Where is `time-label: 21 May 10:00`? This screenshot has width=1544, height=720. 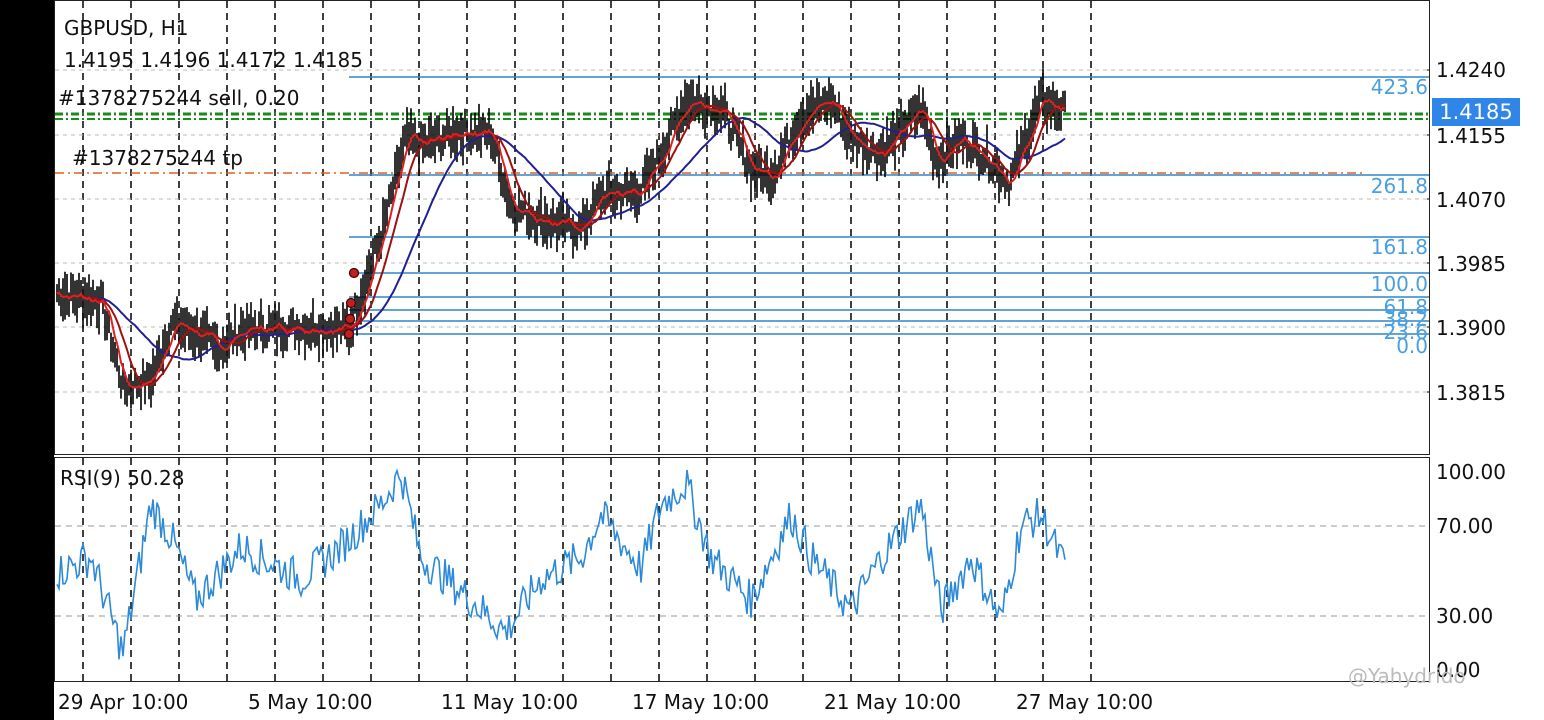
time-label: 21 May 10:00 is located at coordinates (893, 702).